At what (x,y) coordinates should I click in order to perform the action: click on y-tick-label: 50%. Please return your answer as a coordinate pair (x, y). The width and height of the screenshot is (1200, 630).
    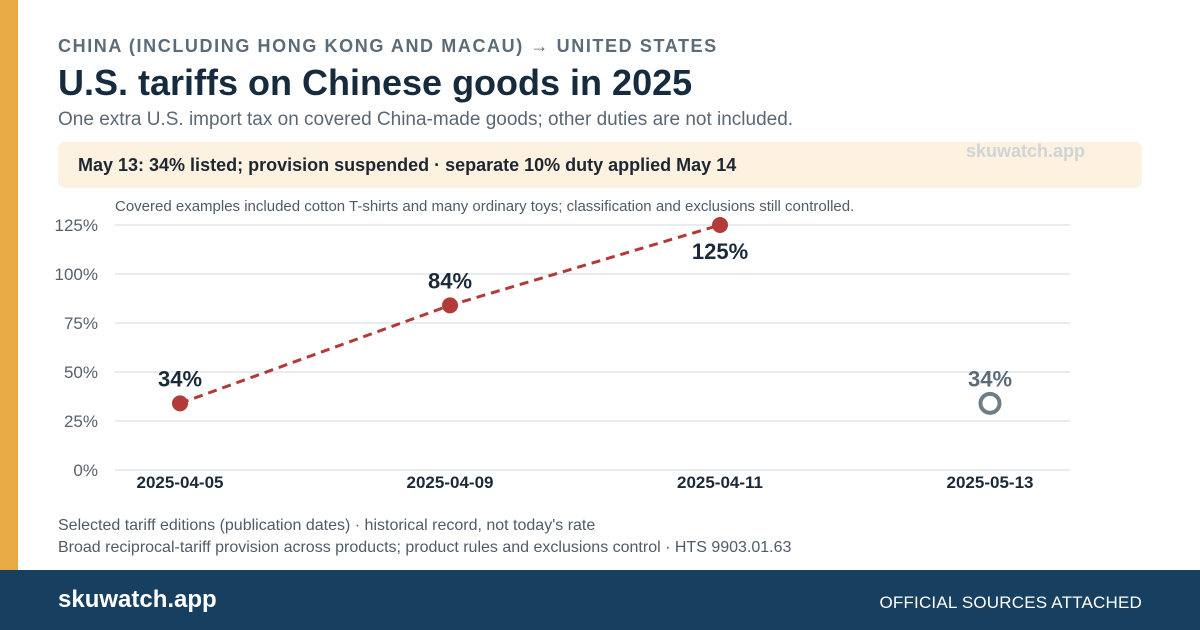
    Looking at the image, I should click on (81, 372).